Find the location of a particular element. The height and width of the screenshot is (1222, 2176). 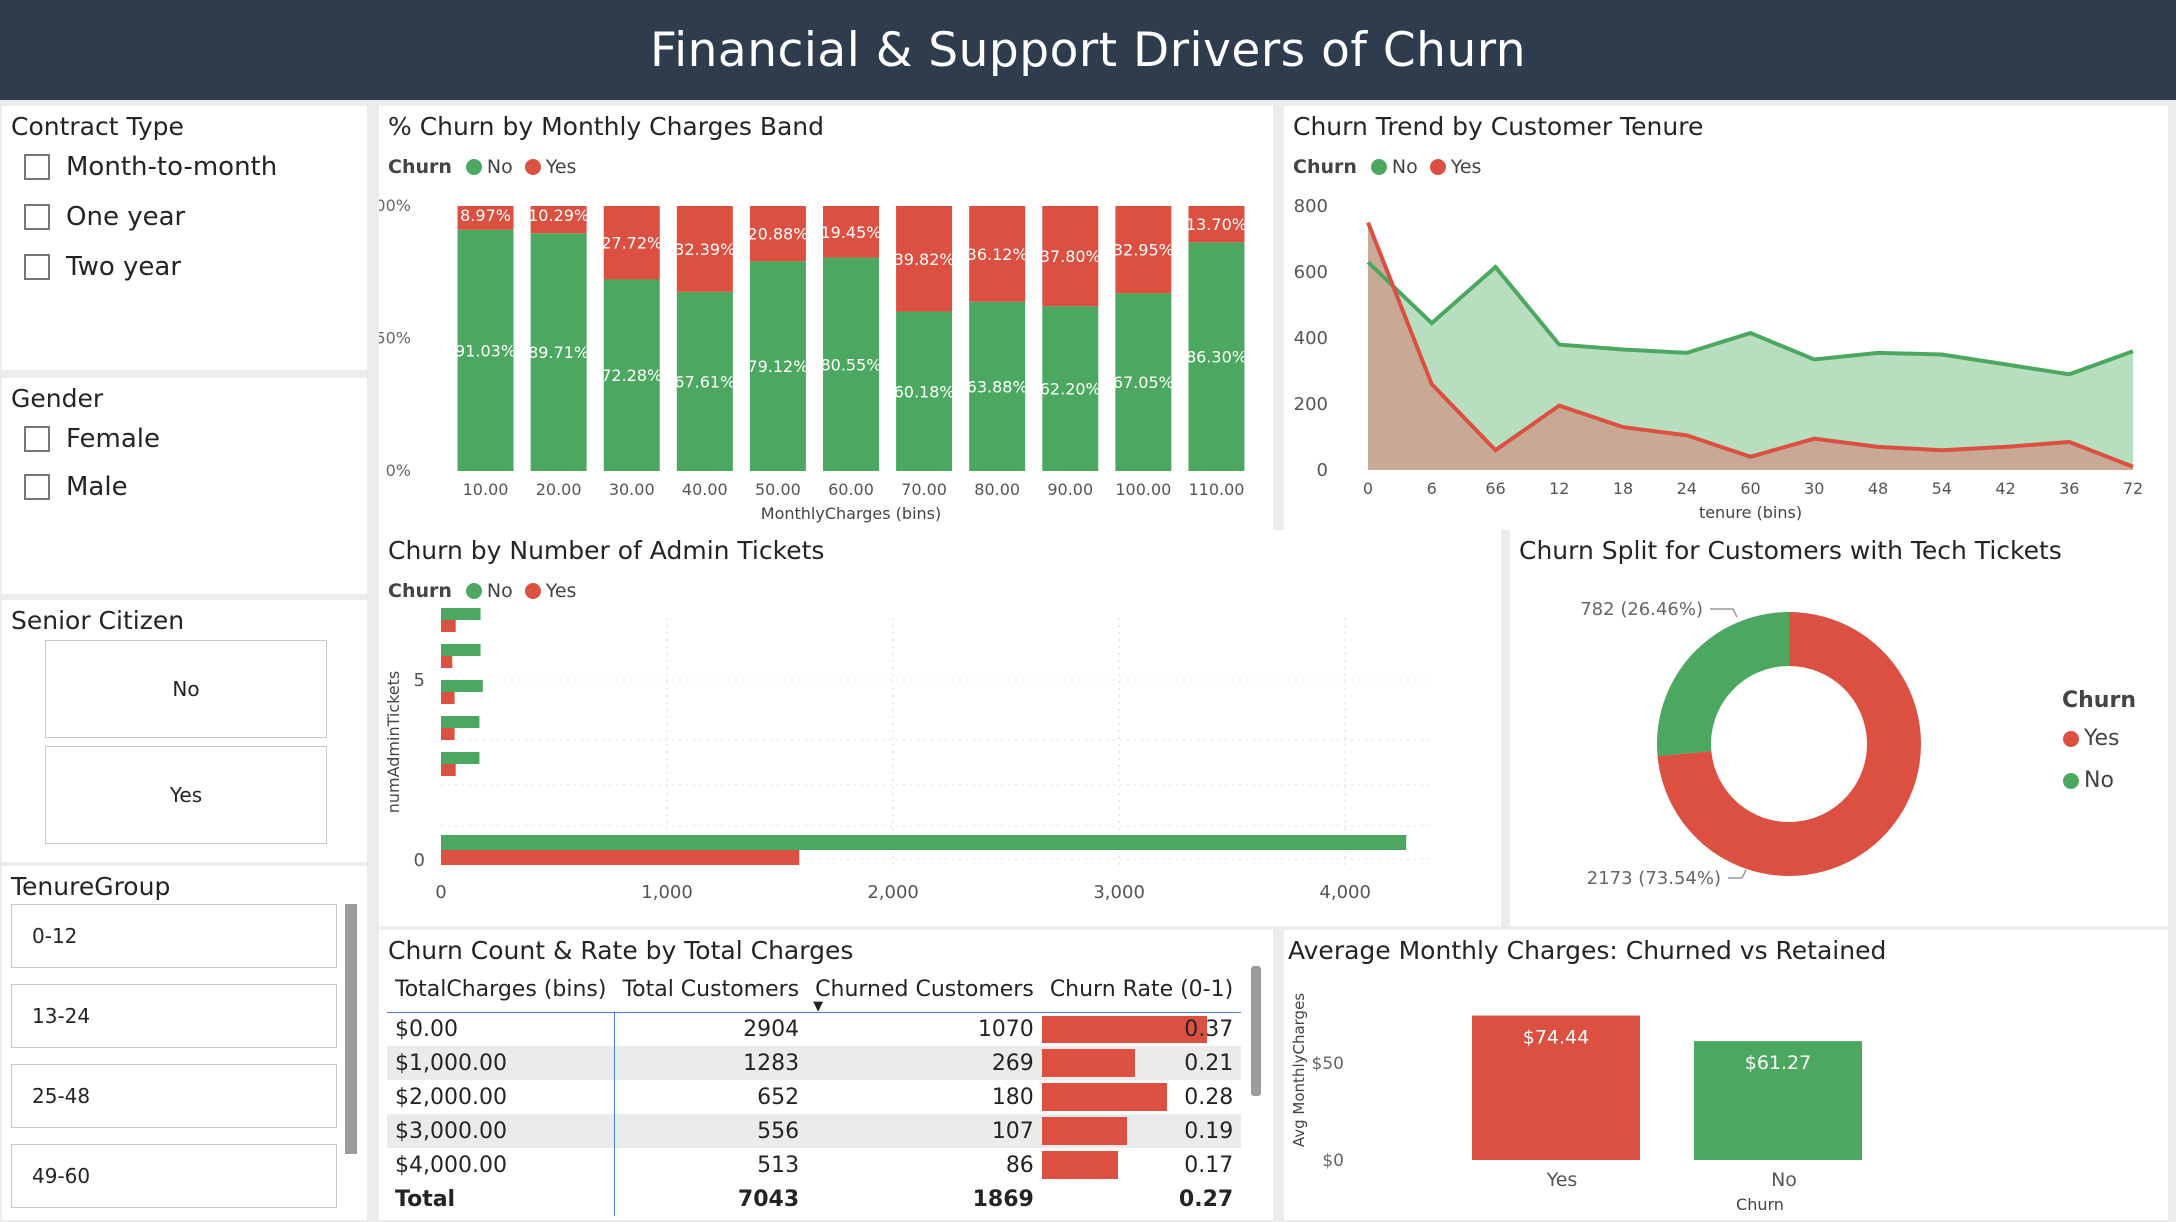

col-header-churn-rate: Churn Rate (0-1) is located at coordinates (1141, 990).